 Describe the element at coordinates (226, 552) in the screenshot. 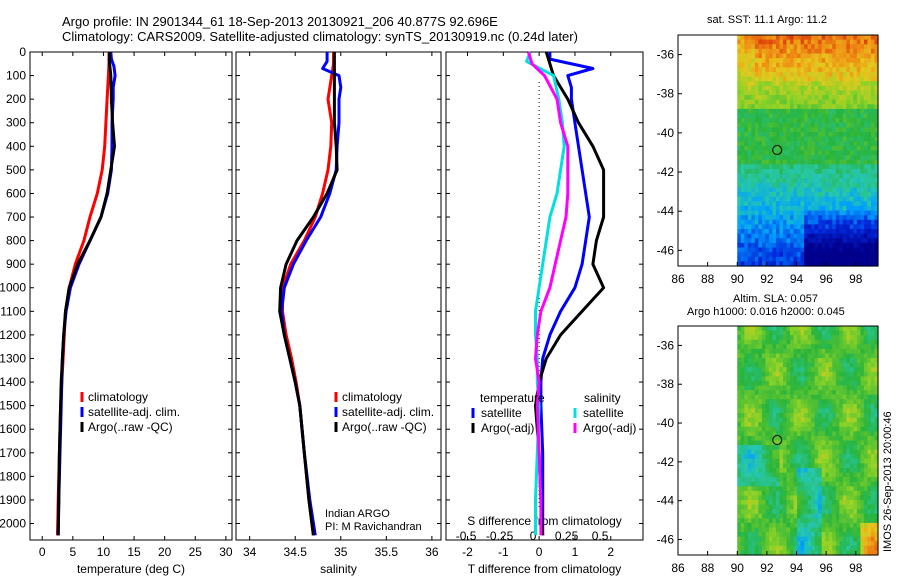

I see `temp-xtick-label: 30` at that location.